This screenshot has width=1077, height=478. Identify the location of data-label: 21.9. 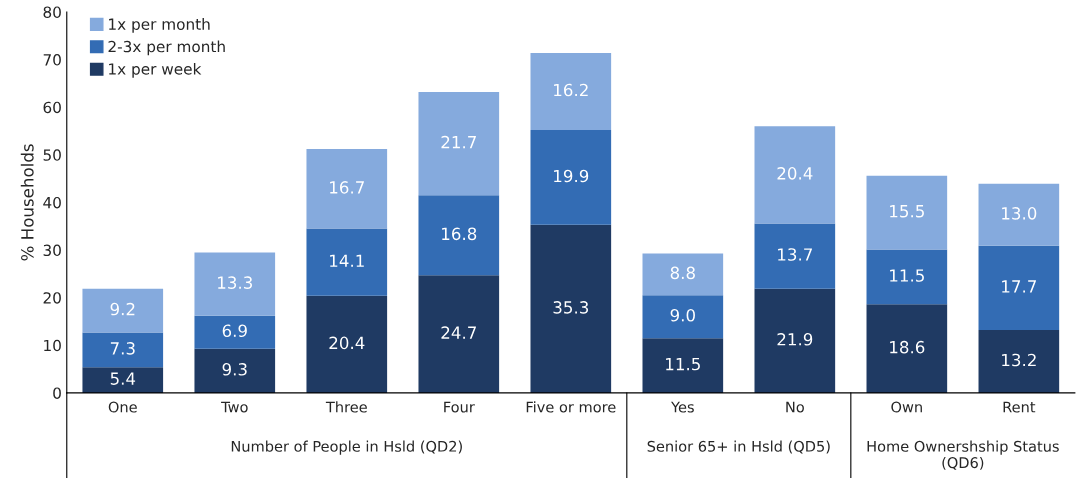
(795, 339).